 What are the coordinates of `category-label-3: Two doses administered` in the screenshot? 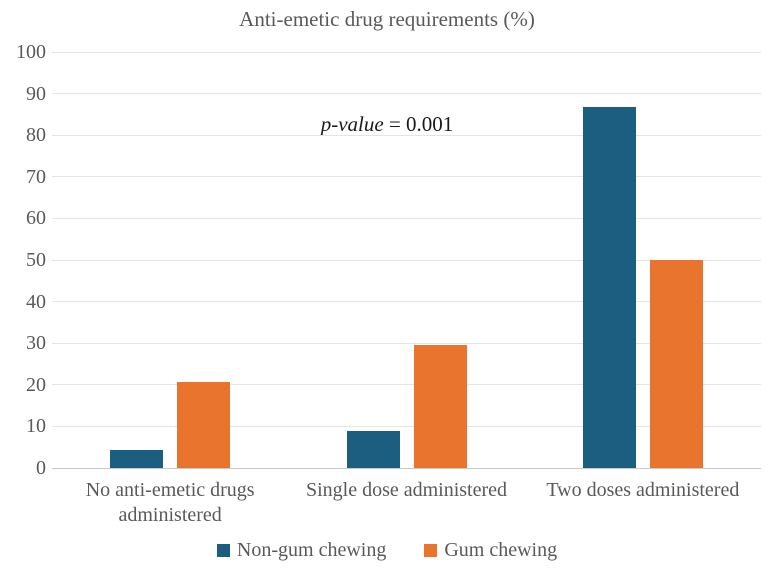 It's located at (643, 490).